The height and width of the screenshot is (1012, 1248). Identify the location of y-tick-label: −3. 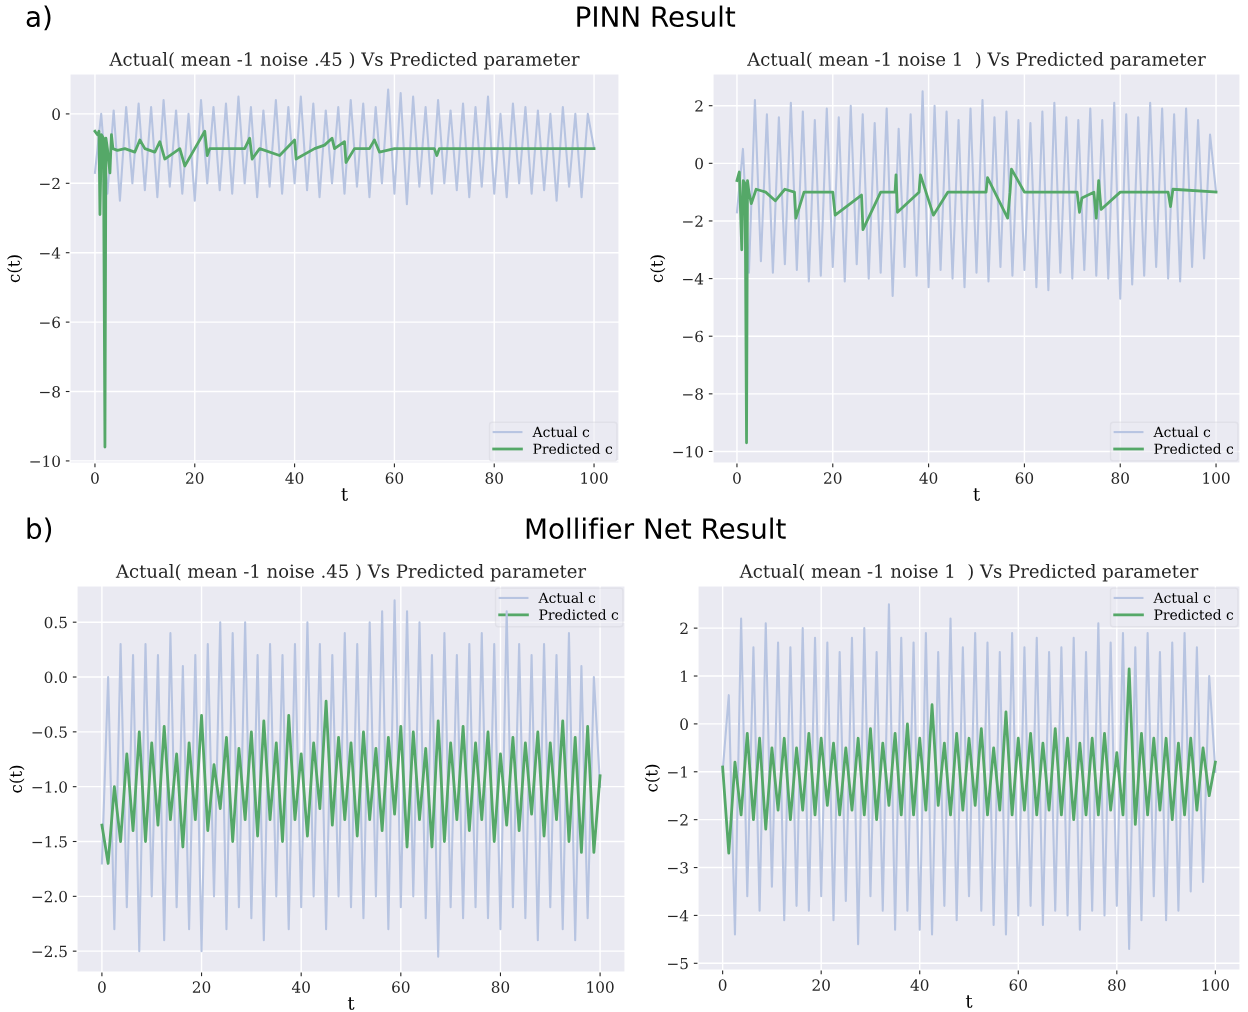
(678, 868).